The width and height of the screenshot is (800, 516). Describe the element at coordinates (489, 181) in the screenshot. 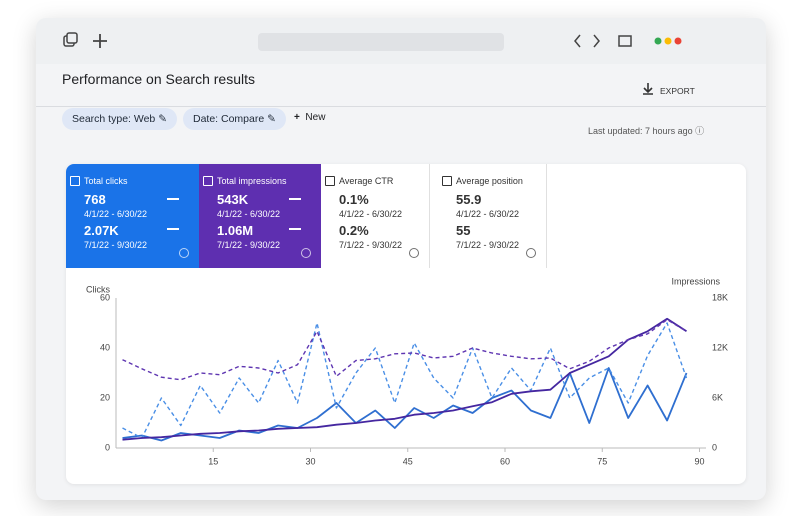

I see `scorecard-label: Average position` at that location.